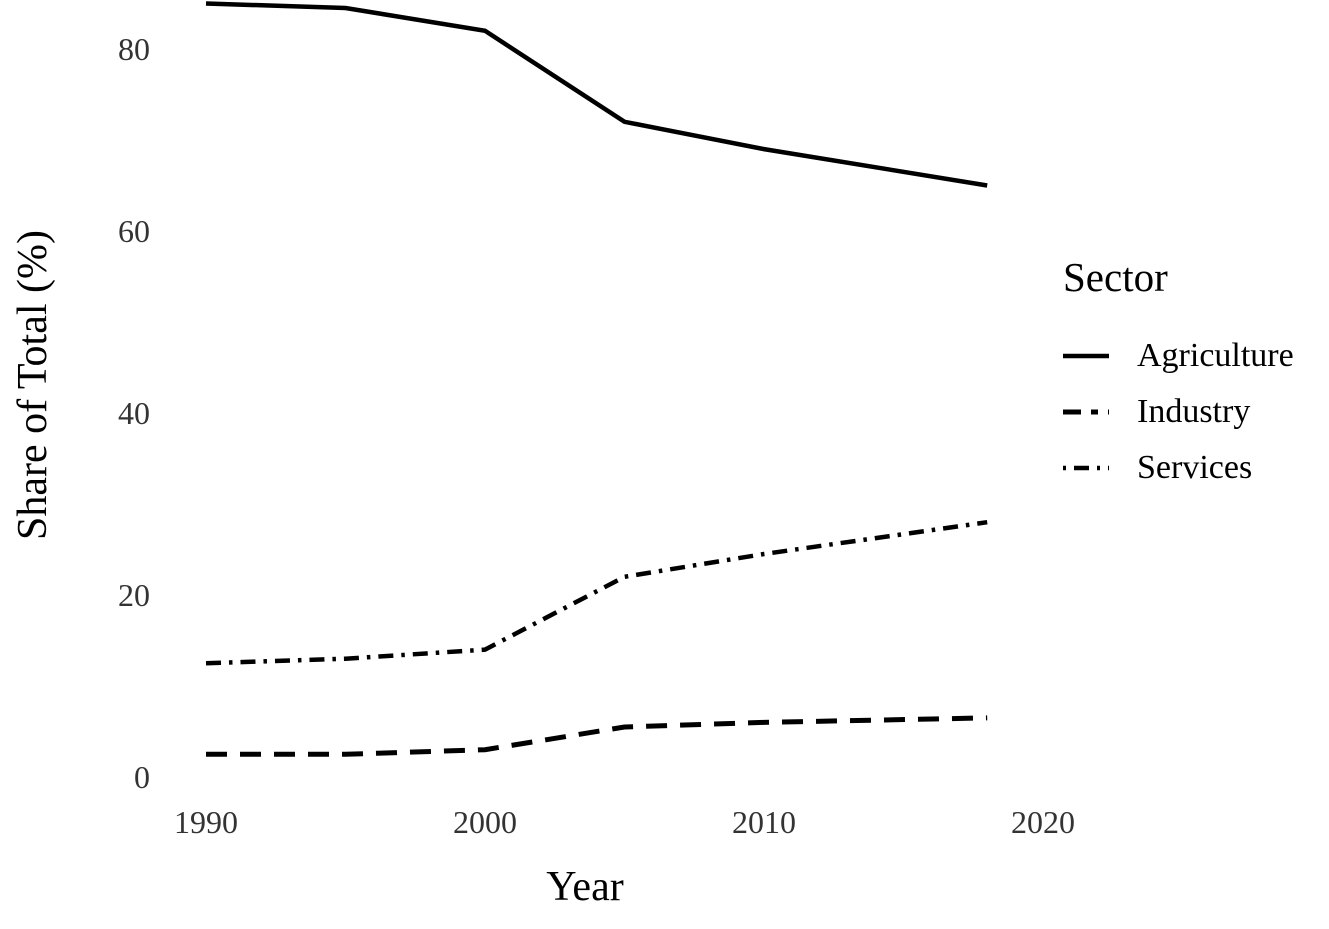  Describe the element at coordinates (134, 413) in the screenshot. I see `y-tick-label-40: 40` at that location.